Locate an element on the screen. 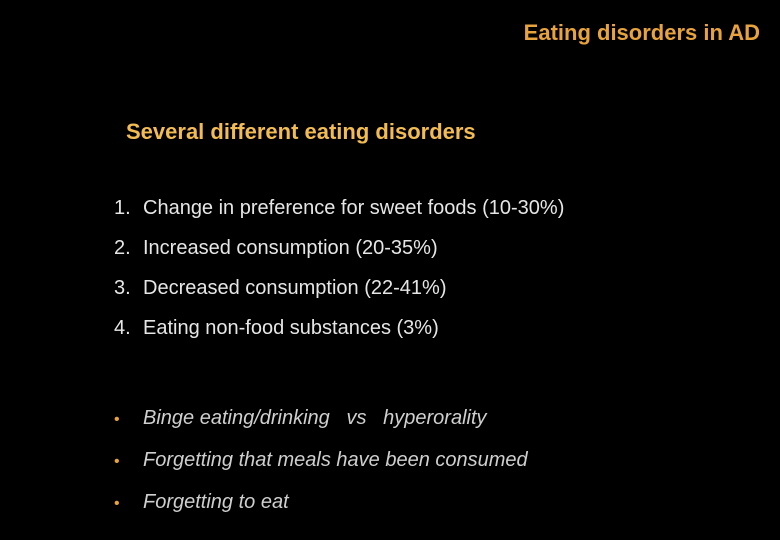  slide-subtitle: Several different eating disorders is located at coordinates (301, 131).